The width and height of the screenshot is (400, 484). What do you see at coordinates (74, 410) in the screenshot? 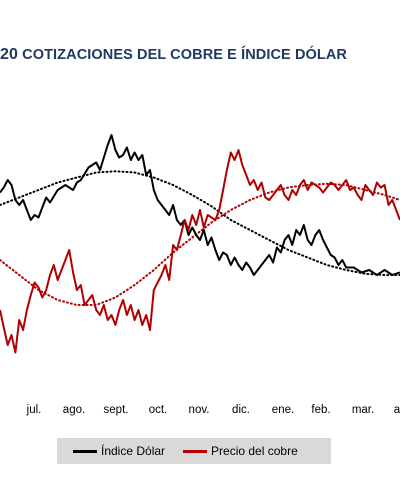
I see `x-tick-label: ago.` at bounding box center [74, 410].